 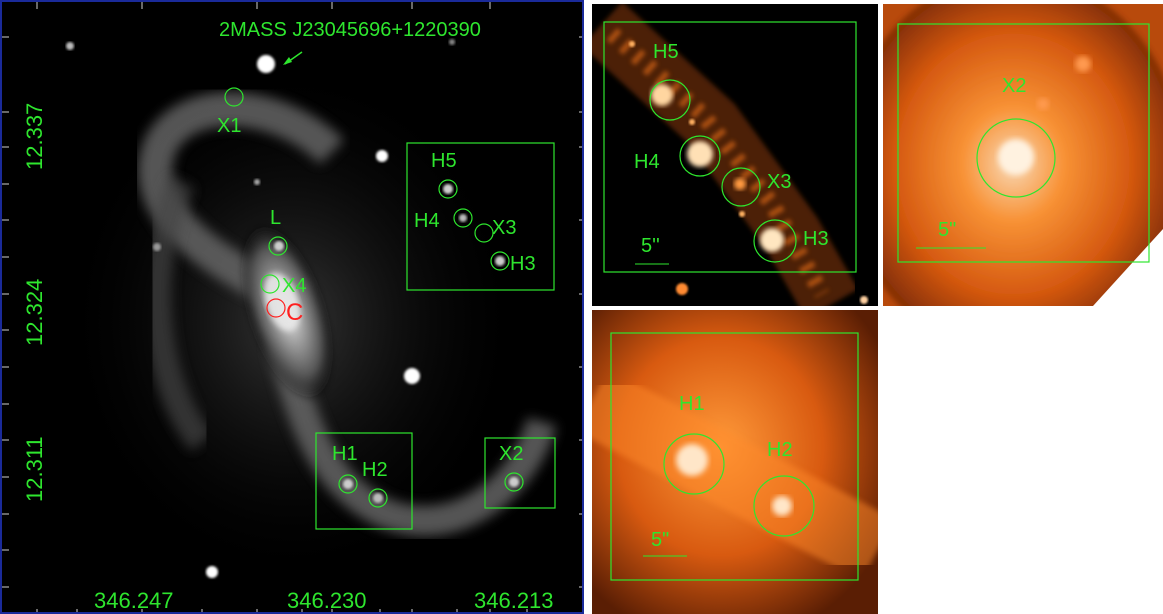 I want to click on zoom-top-svg: H5 H4 X3 H3 5'', so click(x=730, y=155).